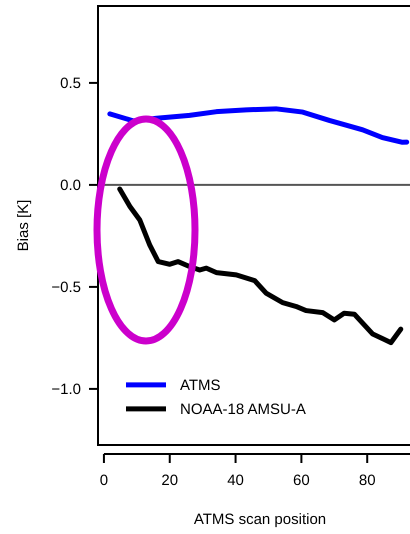  I want to click on x-tick-label: 80, so click(367, 480).